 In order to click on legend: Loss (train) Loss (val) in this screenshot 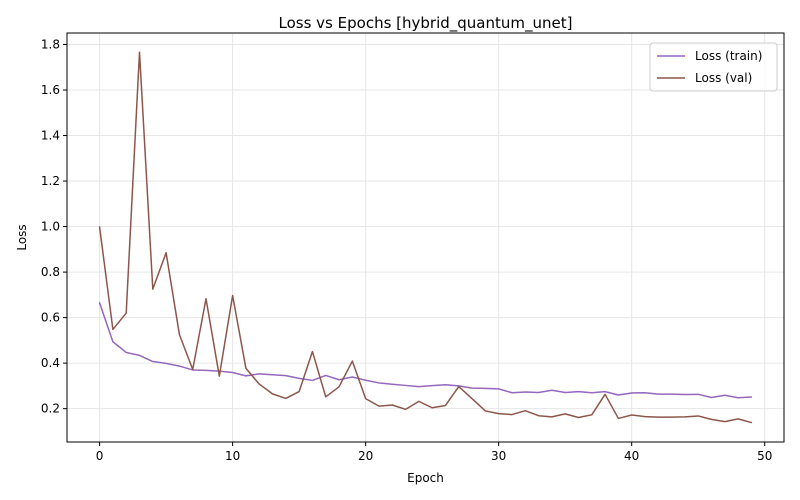, I will do `click(713, 67)`.